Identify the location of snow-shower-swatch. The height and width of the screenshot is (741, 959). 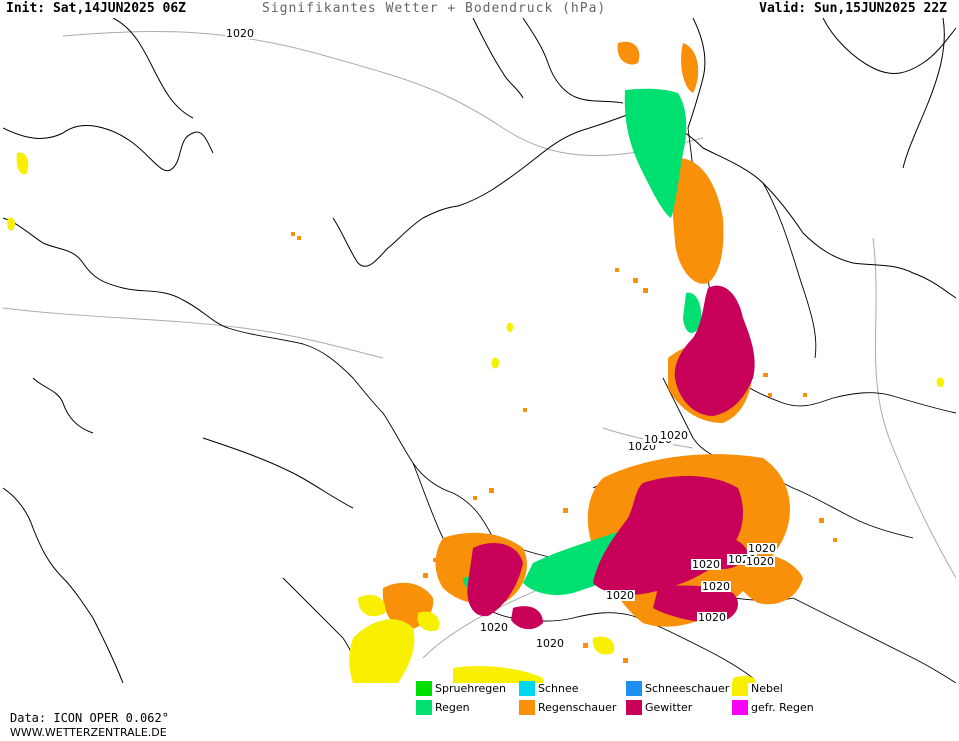
(634, 688).